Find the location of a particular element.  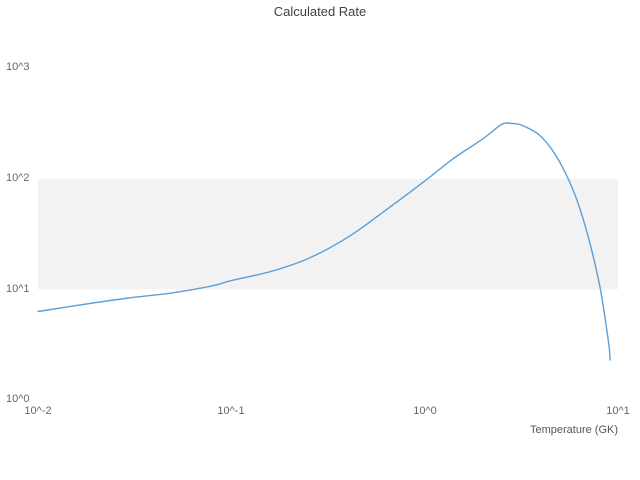

ytick-1000: 10^3 is located at coordinates (18, 67).